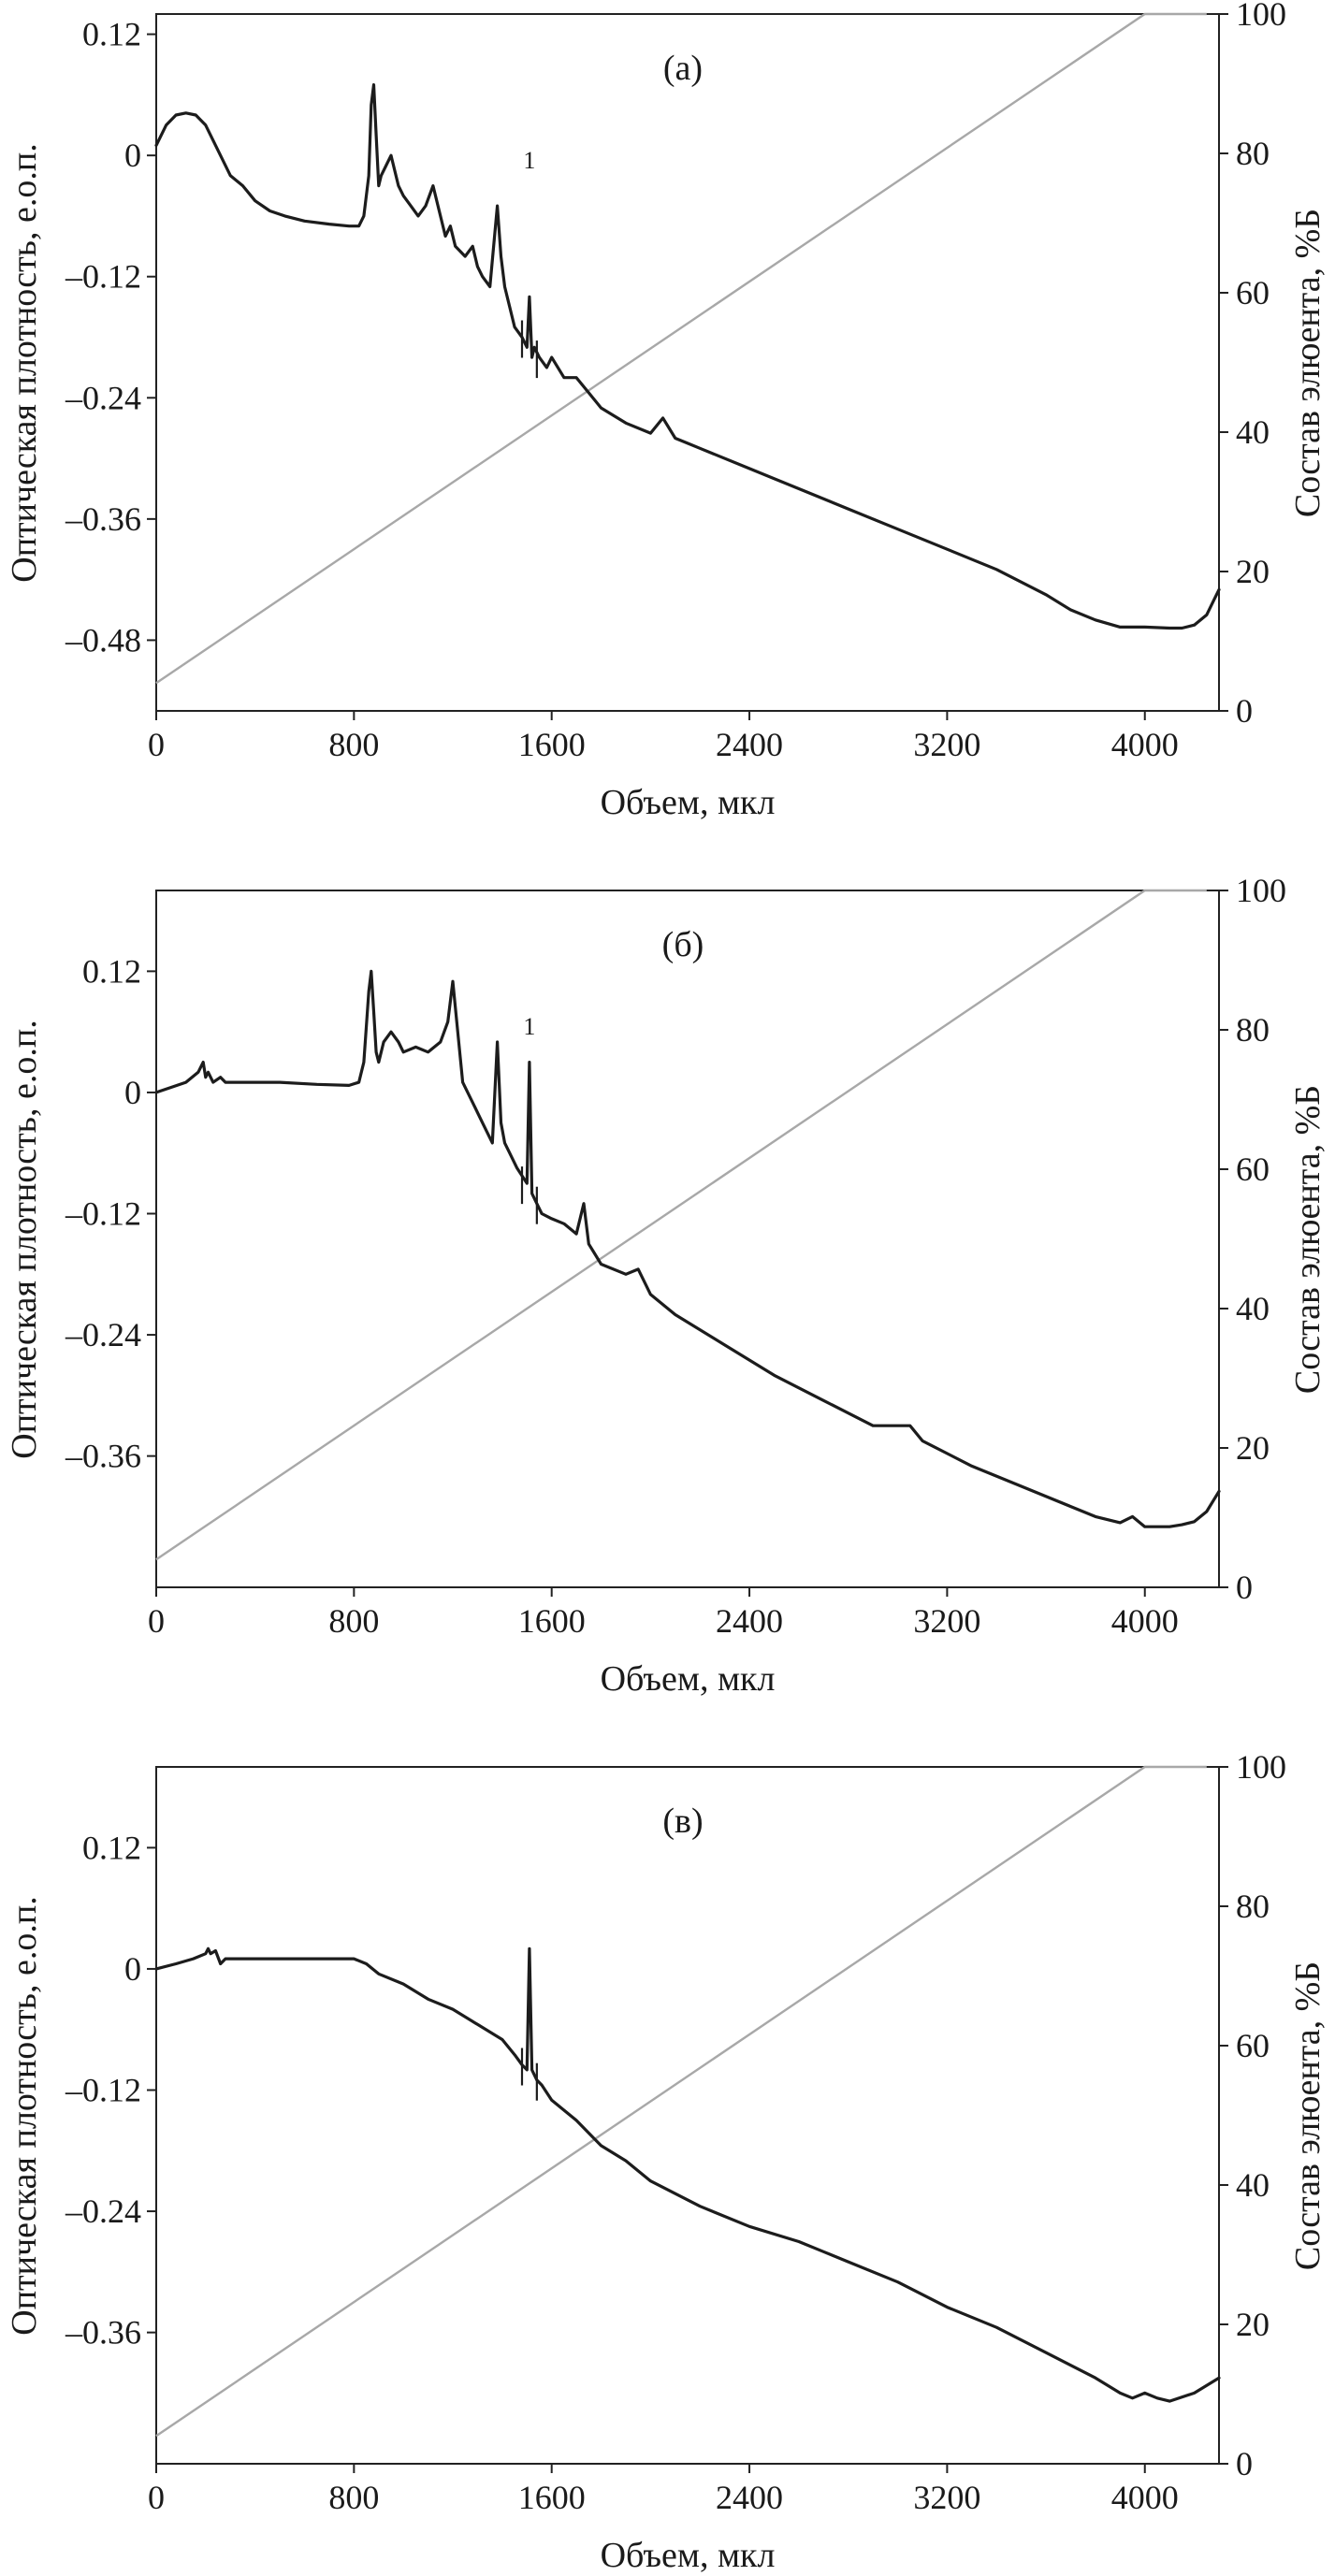  Describe the element at coordinates (529, 2074) in the screenshot. I see `peak-annotation-group` at that location.